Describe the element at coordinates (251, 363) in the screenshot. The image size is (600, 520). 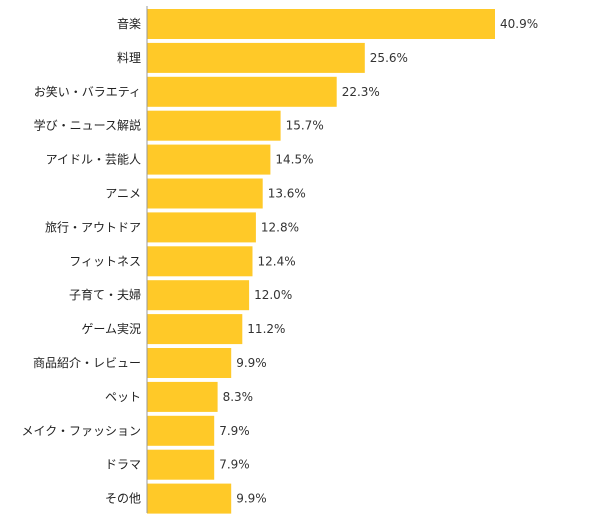
I see `value-label-10: 9.9%` at that location.